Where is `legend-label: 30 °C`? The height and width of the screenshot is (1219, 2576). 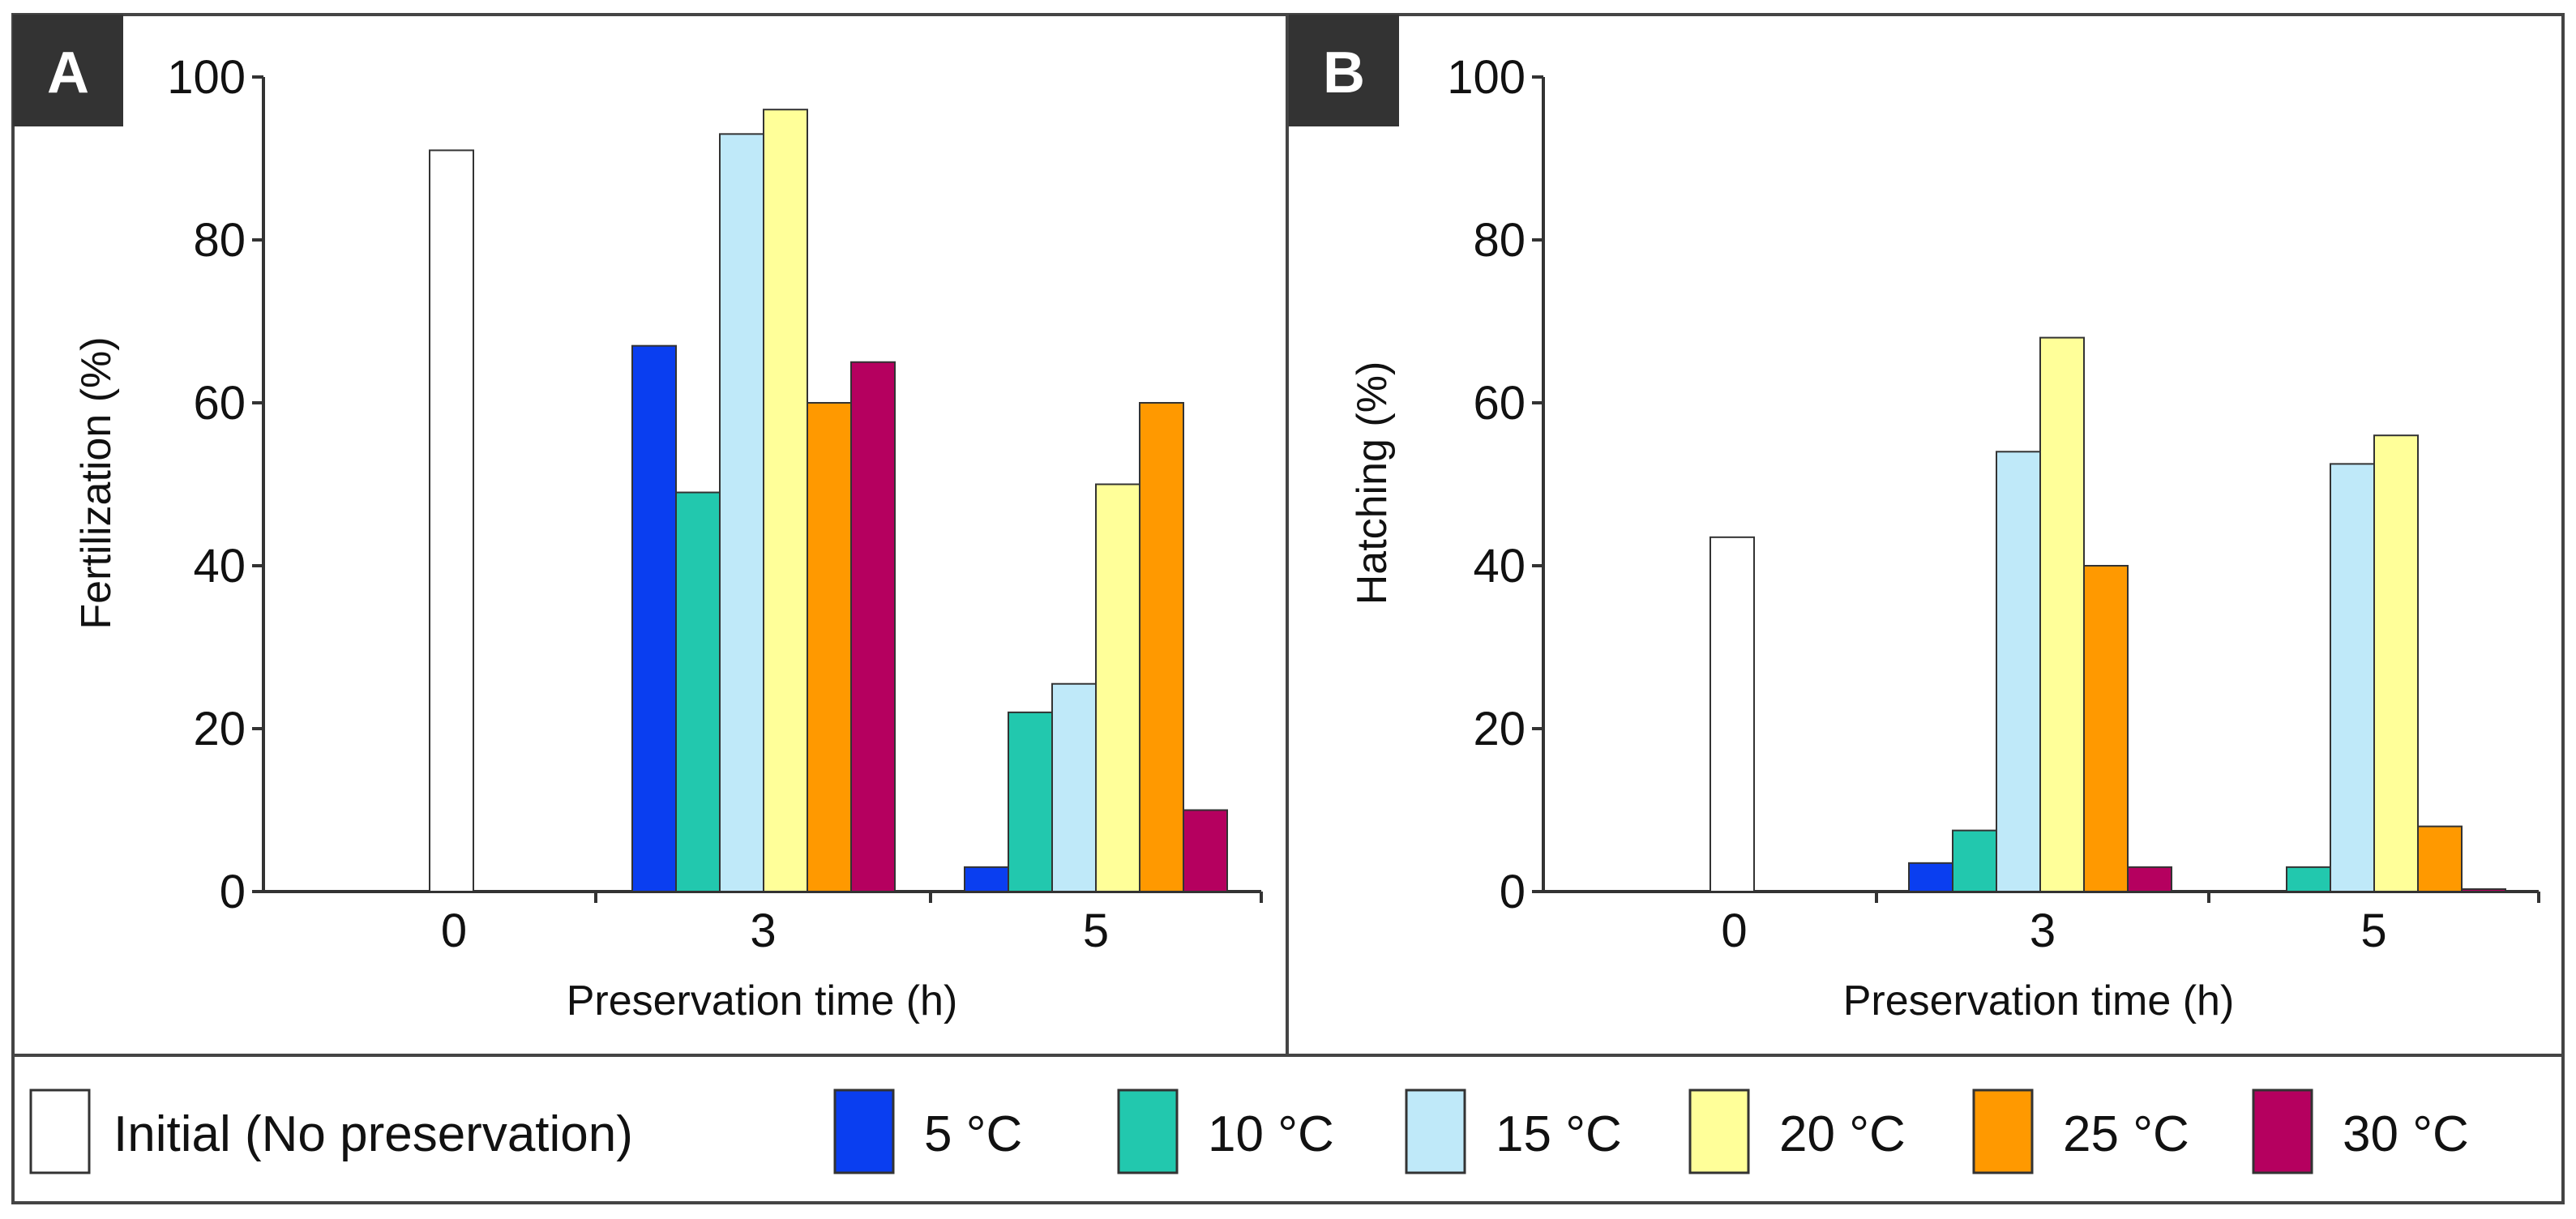 legend-label: 30 °C is located at coordinates (2406, 1134).